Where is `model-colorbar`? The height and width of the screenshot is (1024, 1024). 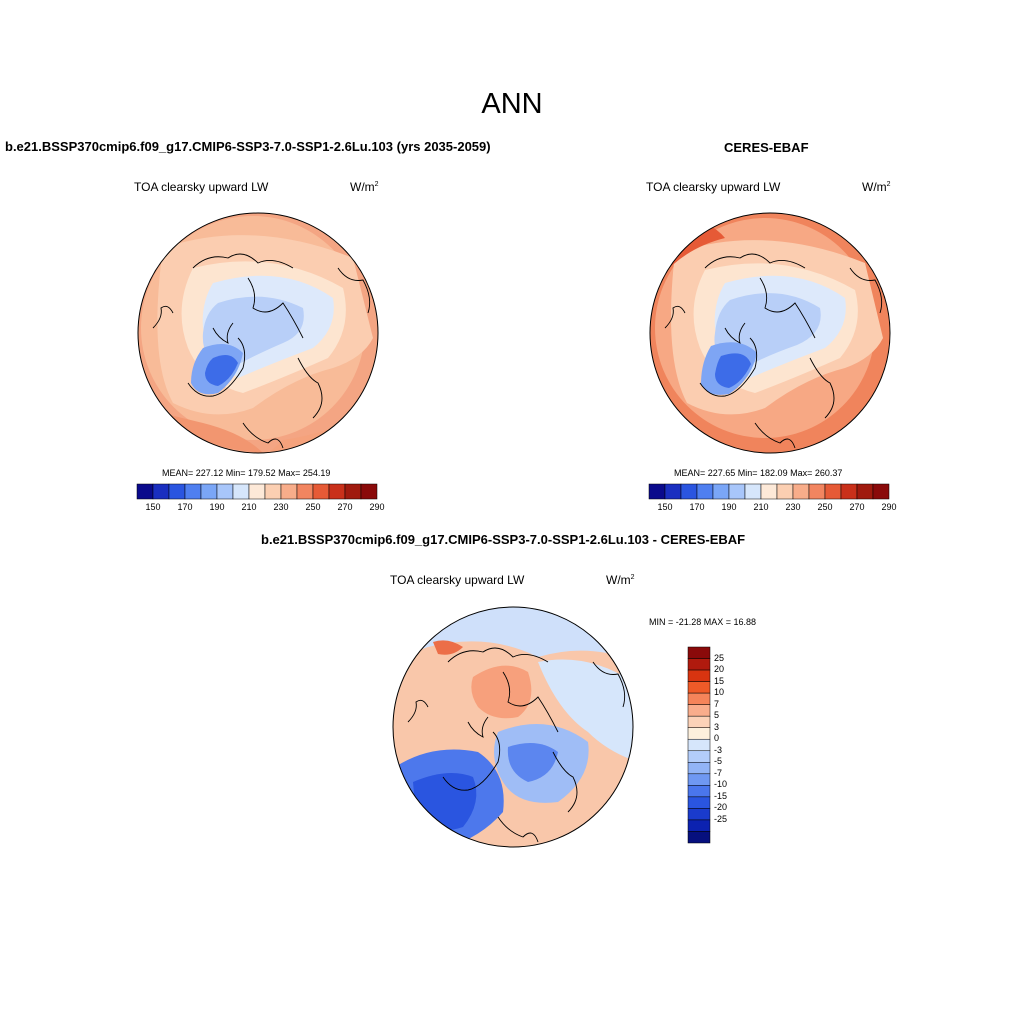 model-colorbar is located at coordinates (257, 491).